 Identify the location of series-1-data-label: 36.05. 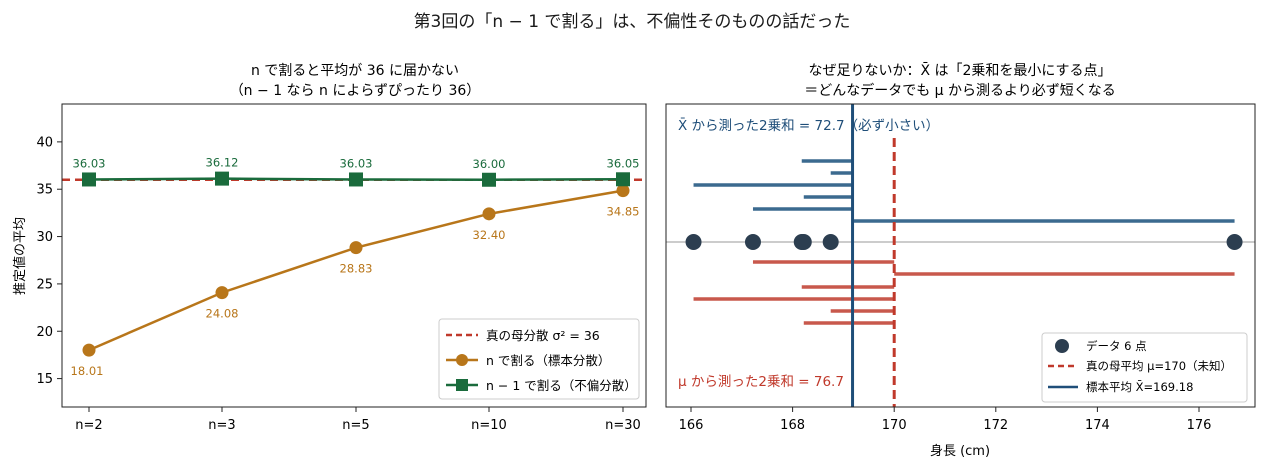
(623, 163).